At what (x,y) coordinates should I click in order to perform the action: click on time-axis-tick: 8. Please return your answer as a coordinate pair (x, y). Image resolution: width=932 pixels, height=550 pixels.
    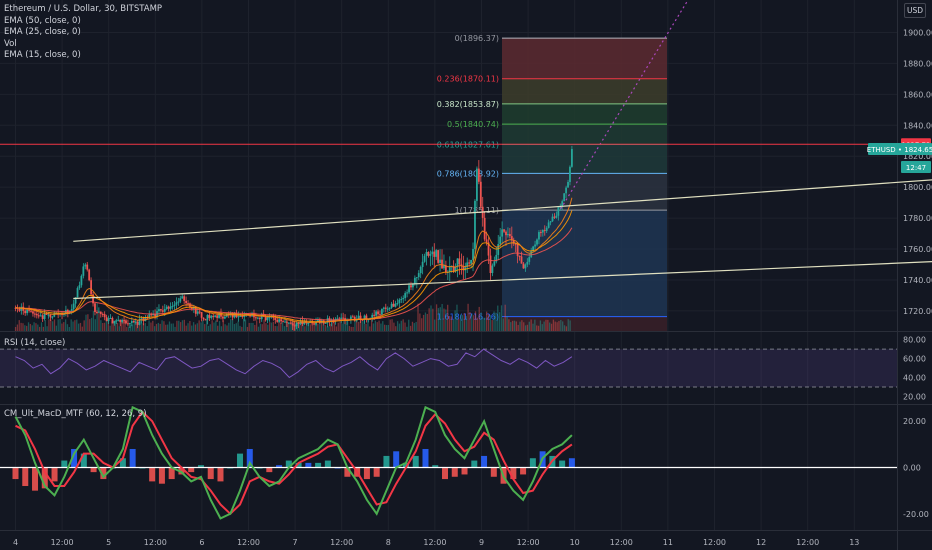
    Looking at the image, I should click on (388, 542).